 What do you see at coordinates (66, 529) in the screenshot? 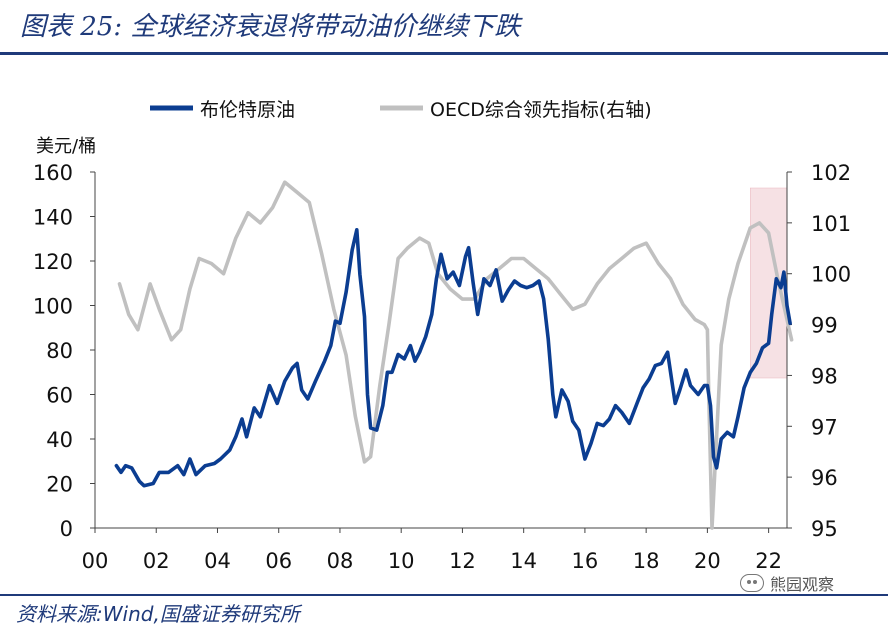
I see `y-left-tick-label: 0` at bounding box center [66, 529].